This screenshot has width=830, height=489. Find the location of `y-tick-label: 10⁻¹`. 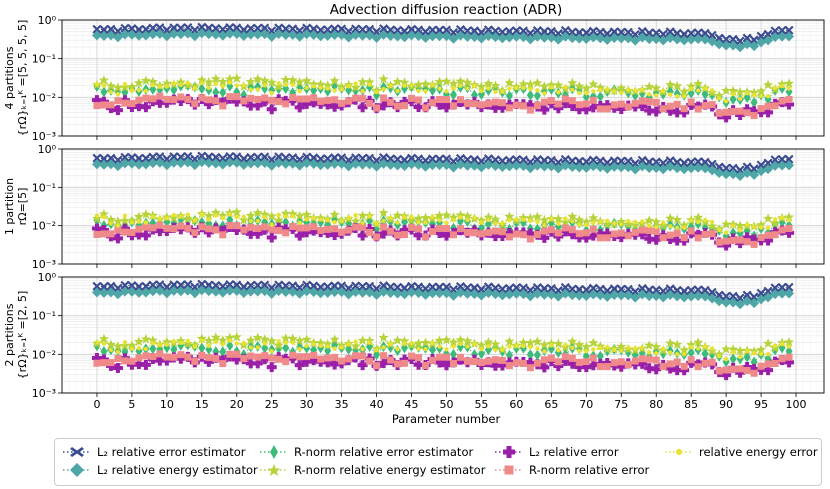

y-tick-label: 10⁻¹ is located at coordinates (44, 59).